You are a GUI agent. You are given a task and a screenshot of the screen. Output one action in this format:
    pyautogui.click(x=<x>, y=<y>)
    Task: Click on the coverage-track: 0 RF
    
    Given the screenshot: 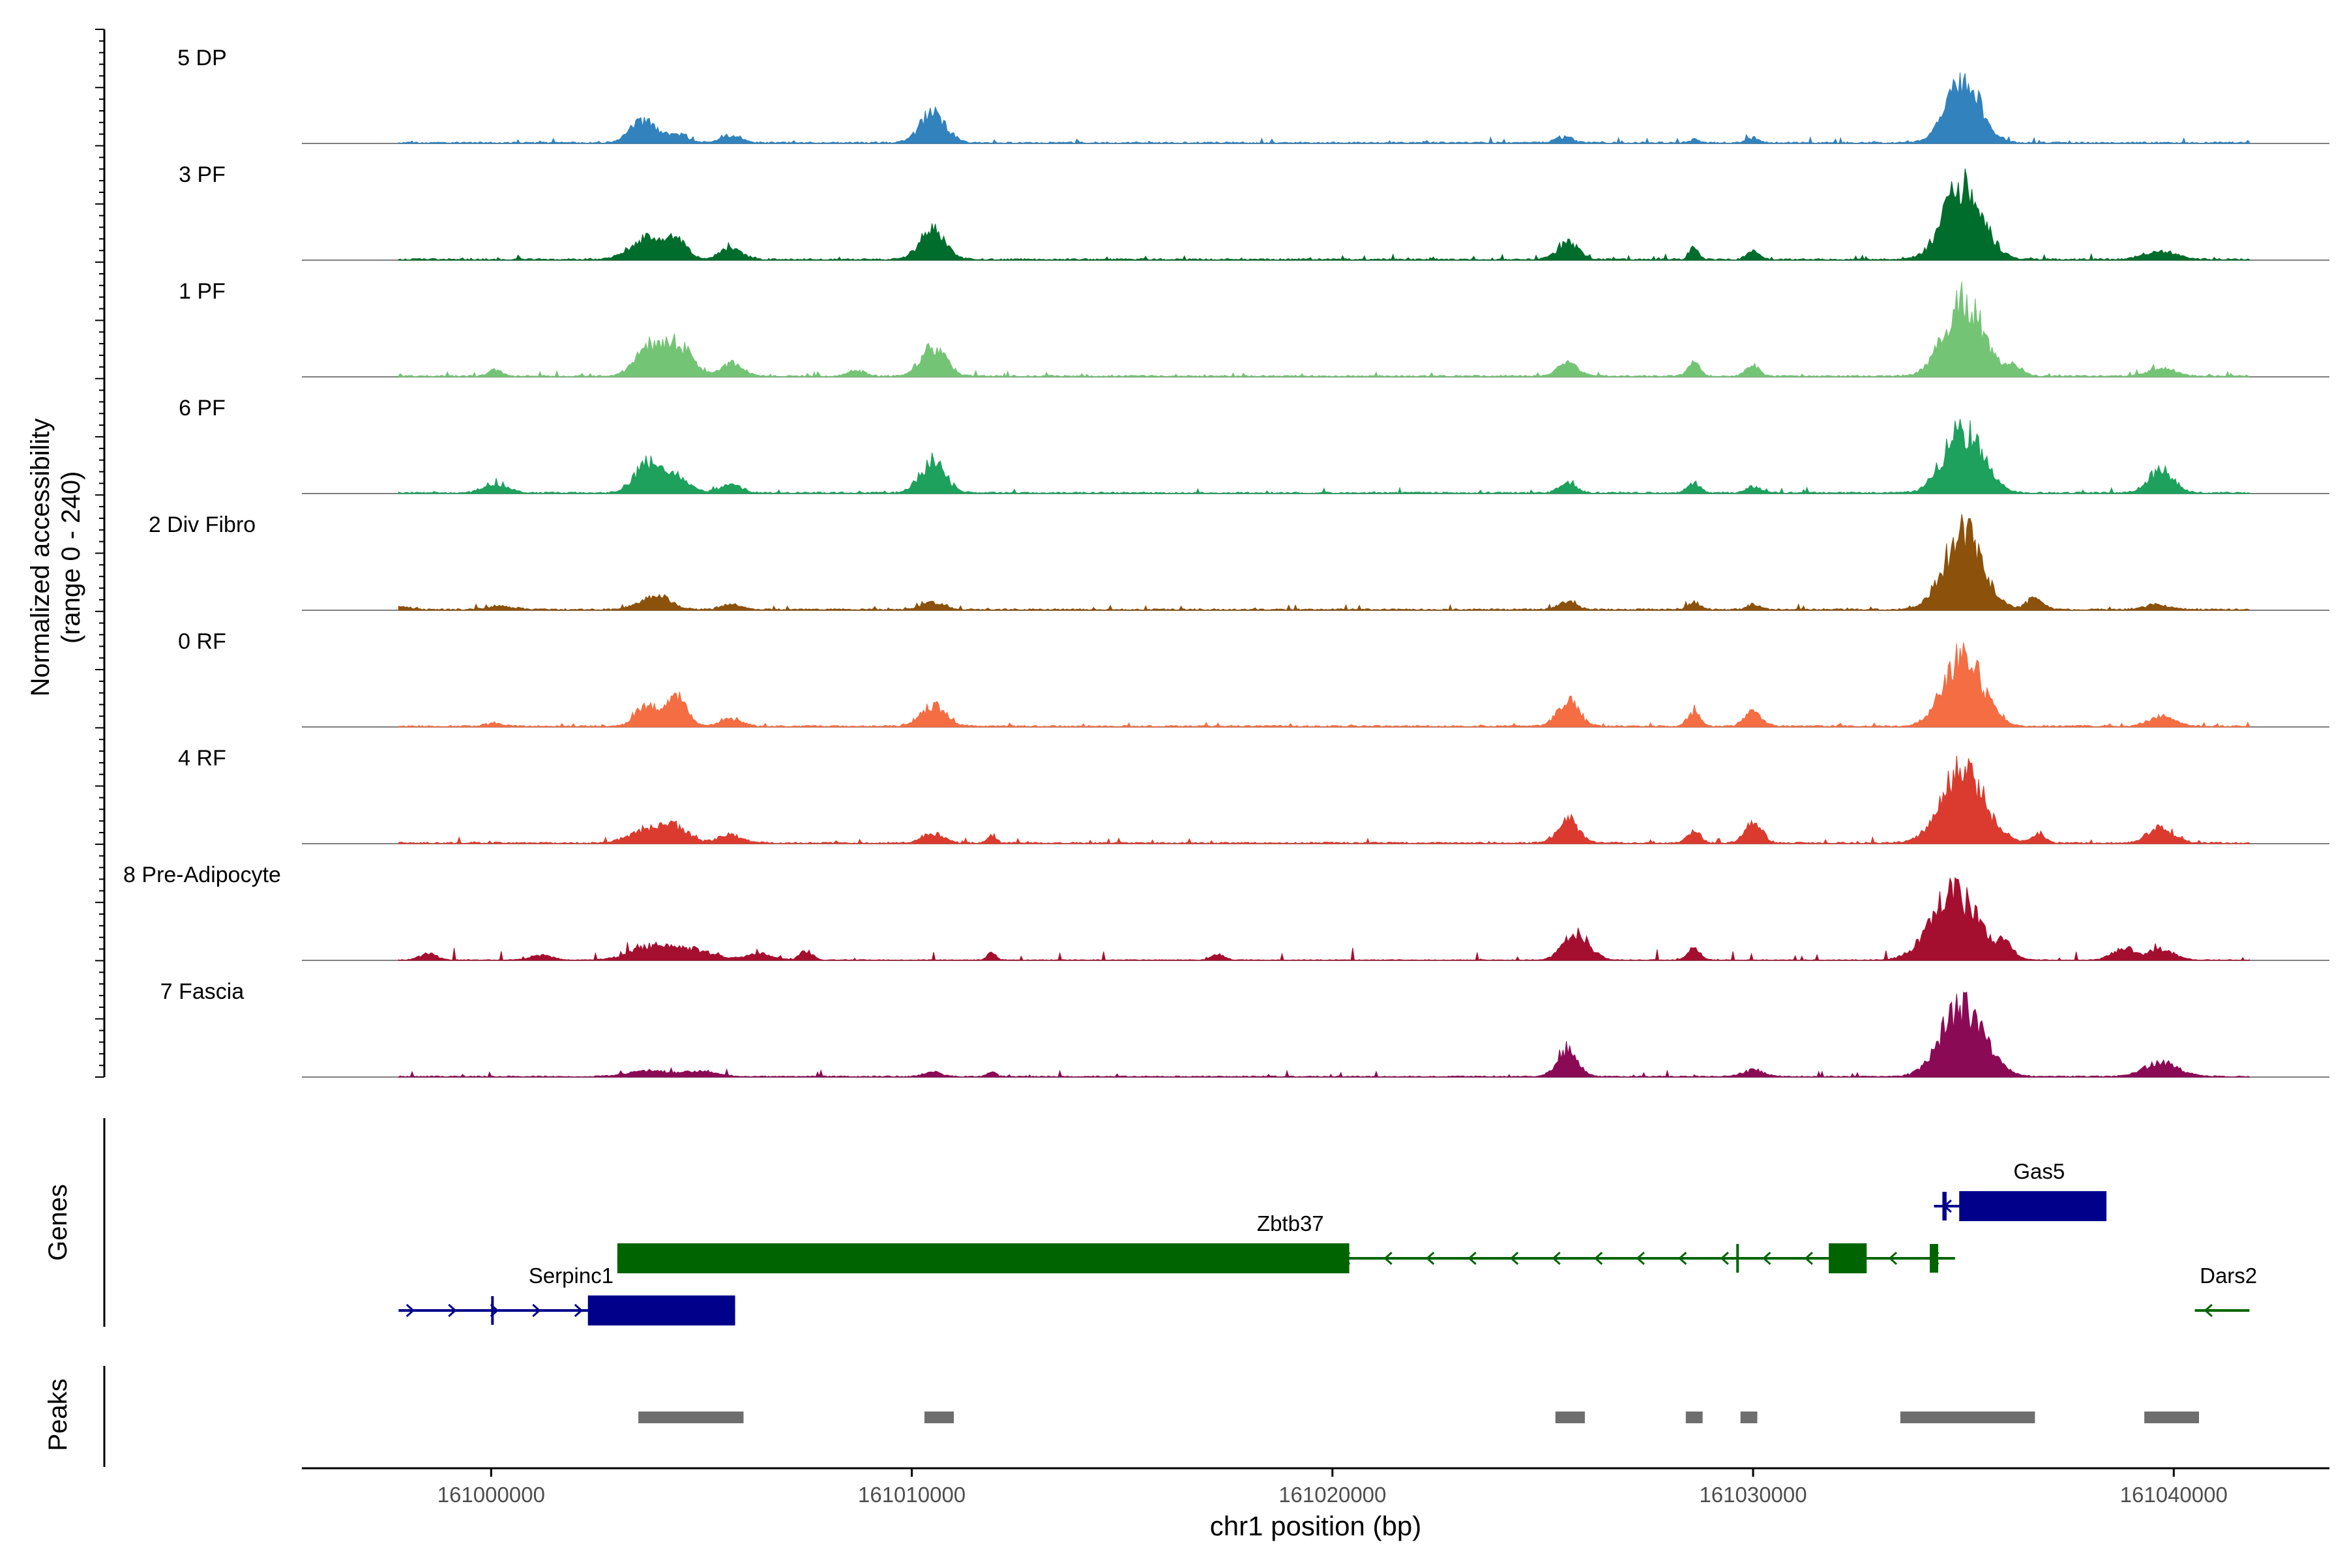 What is the action you would take?
    pyautogui.click(x=1253, y=678)
    